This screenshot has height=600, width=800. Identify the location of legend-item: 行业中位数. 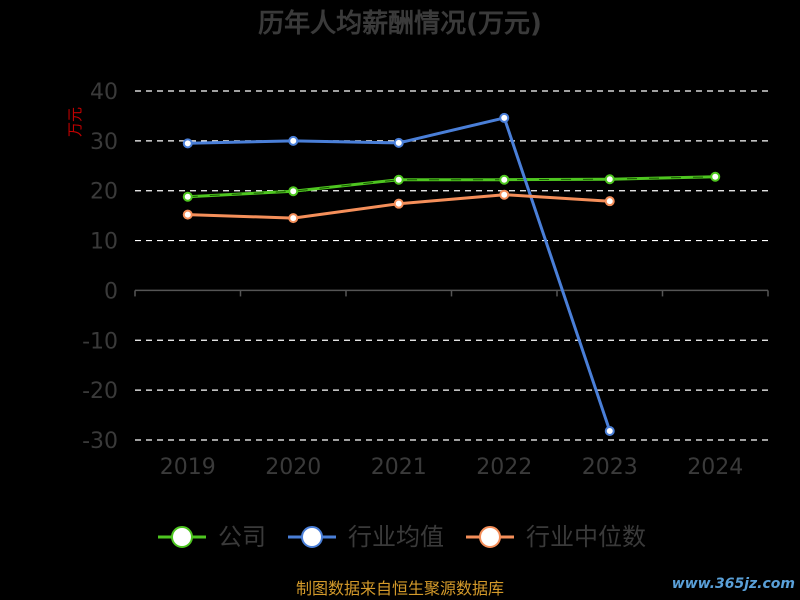
(556, 537).